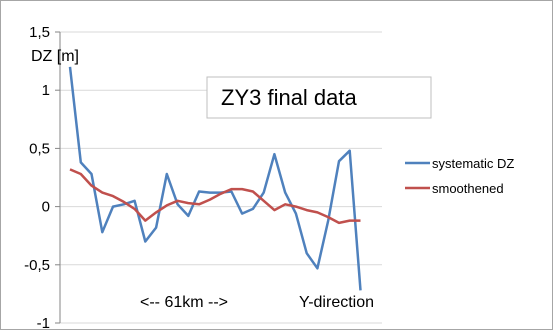 The width and height of the screenshot is (553, 330). I want to click on y-tick-label: 1,5, so click(39, 32).